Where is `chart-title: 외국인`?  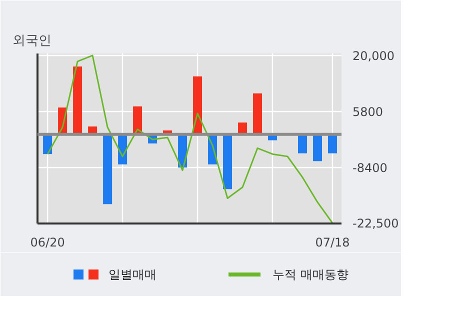
chart-title: 외국인 is located at coordinates (32, 41).